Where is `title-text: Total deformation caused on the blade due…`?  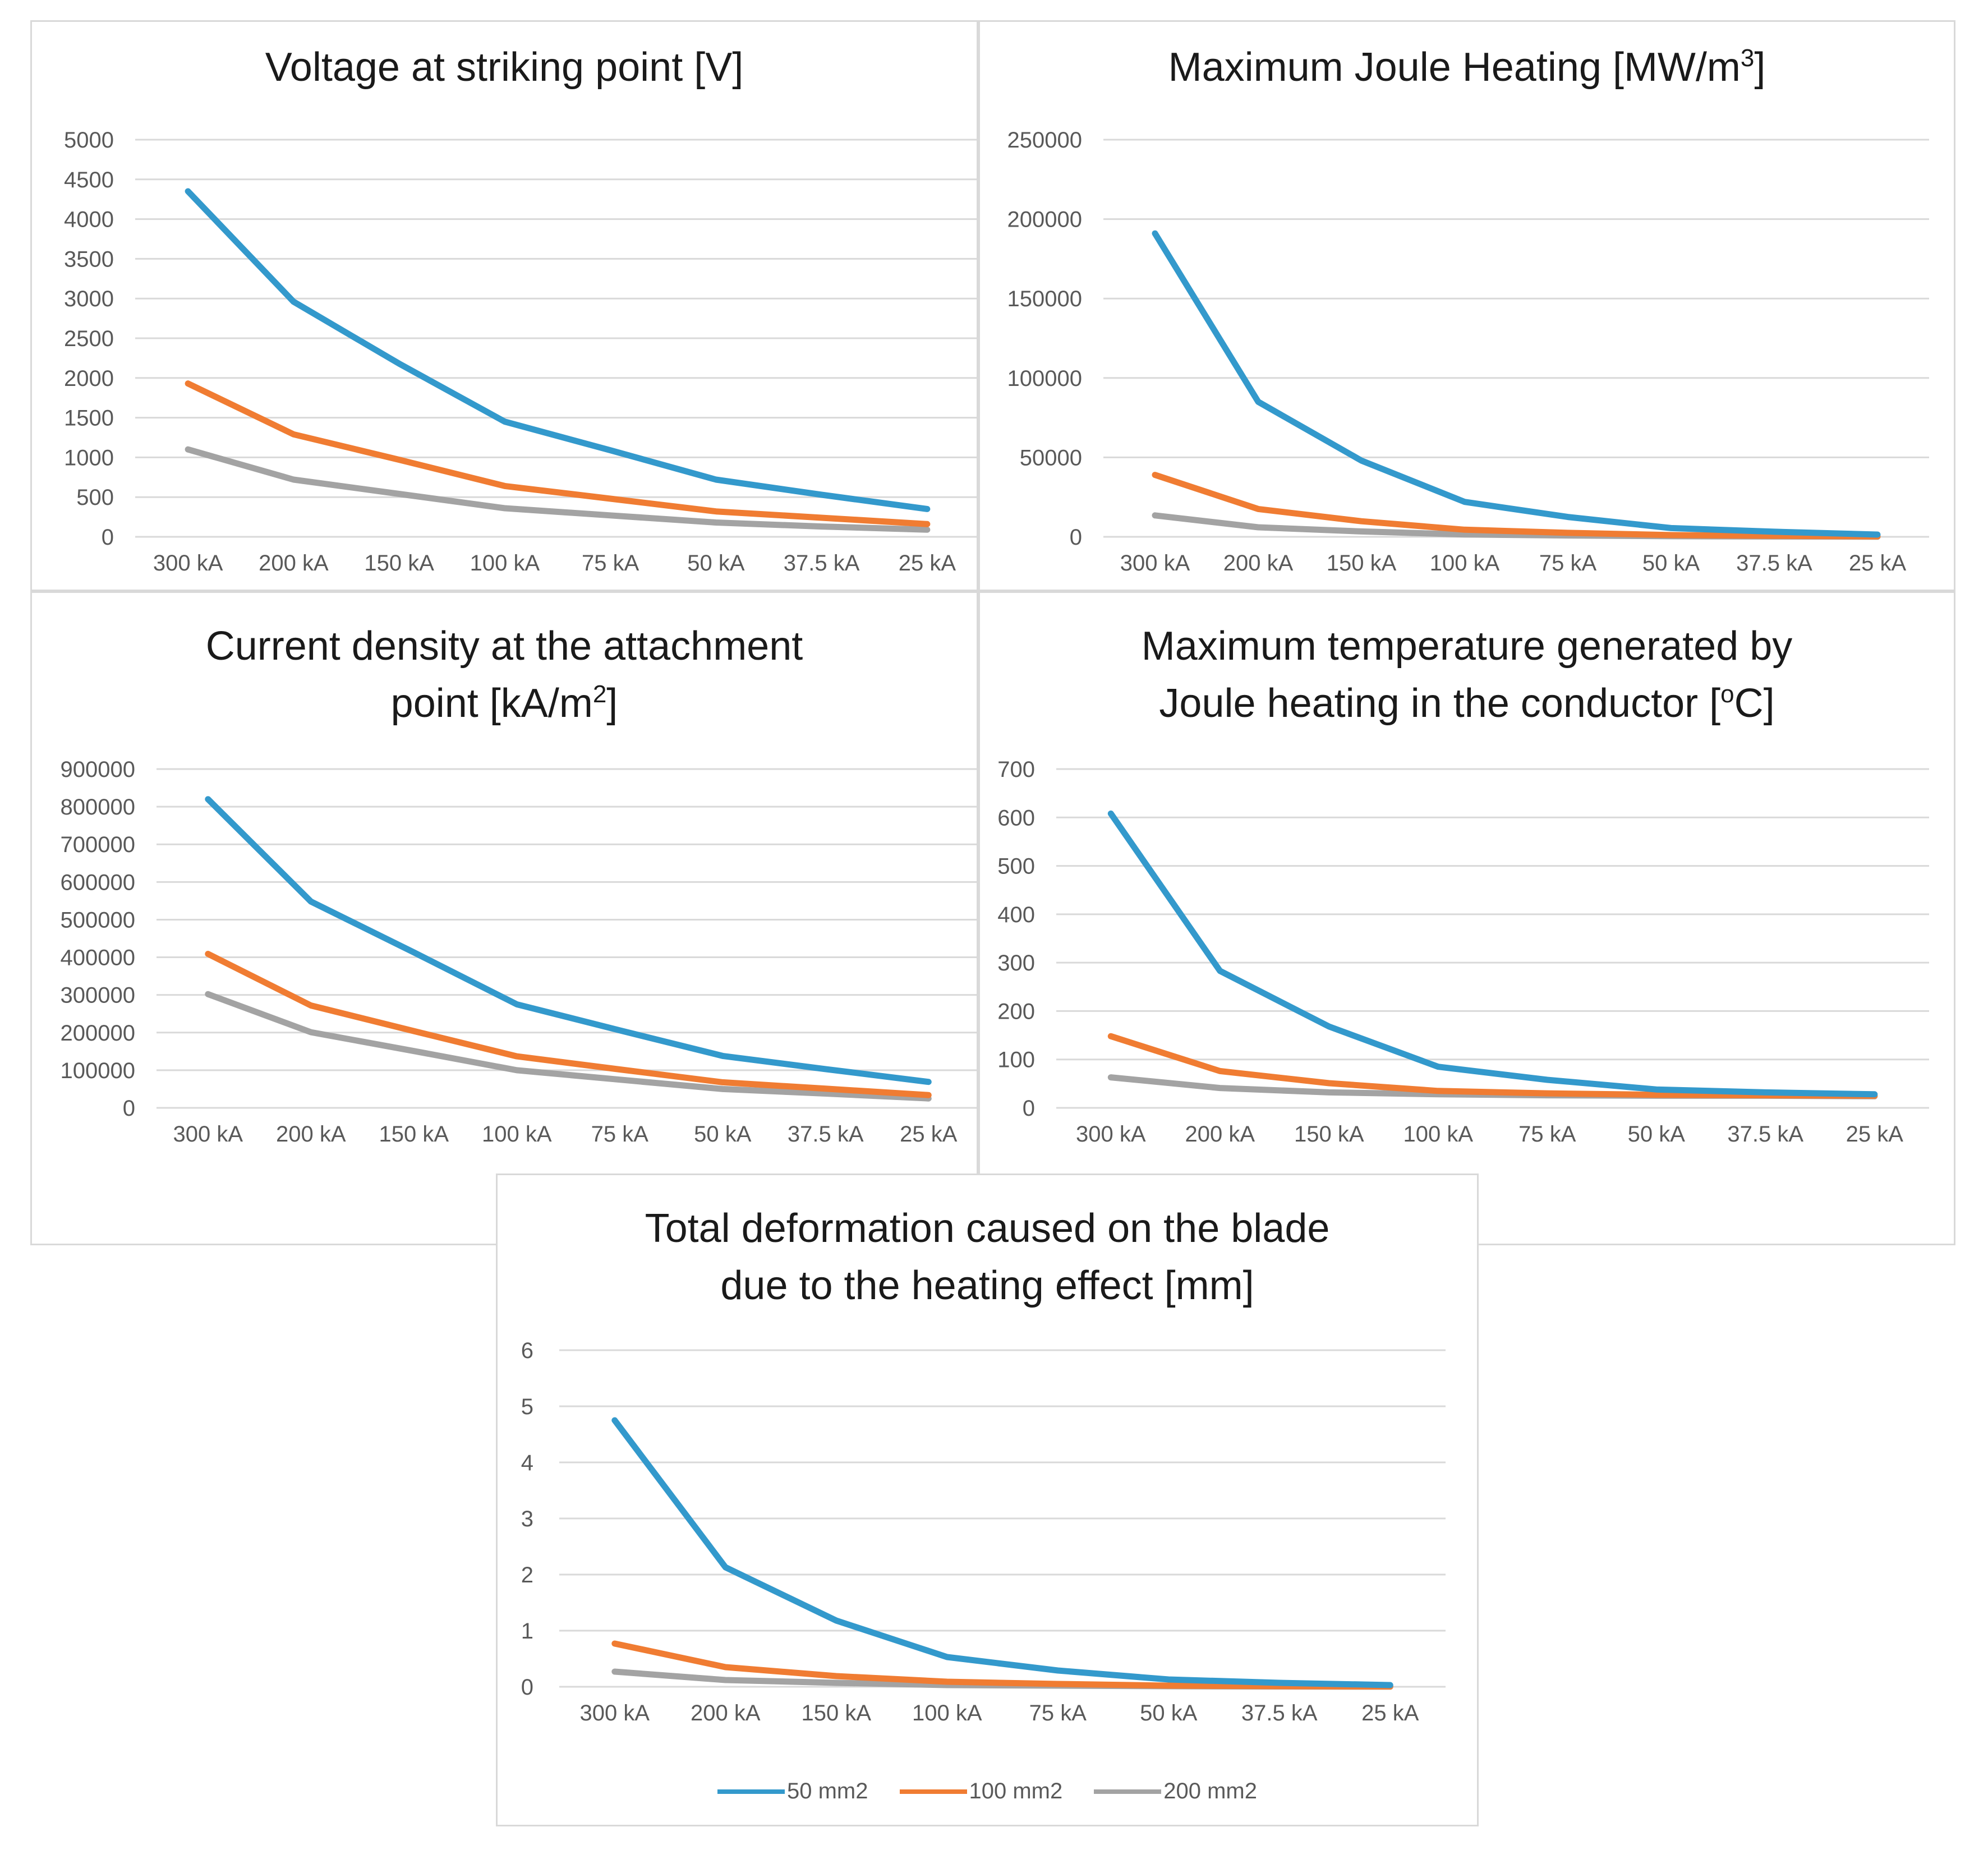
title-text: Total deformation caused on the blade due… is located at coordinates (987, 1257).